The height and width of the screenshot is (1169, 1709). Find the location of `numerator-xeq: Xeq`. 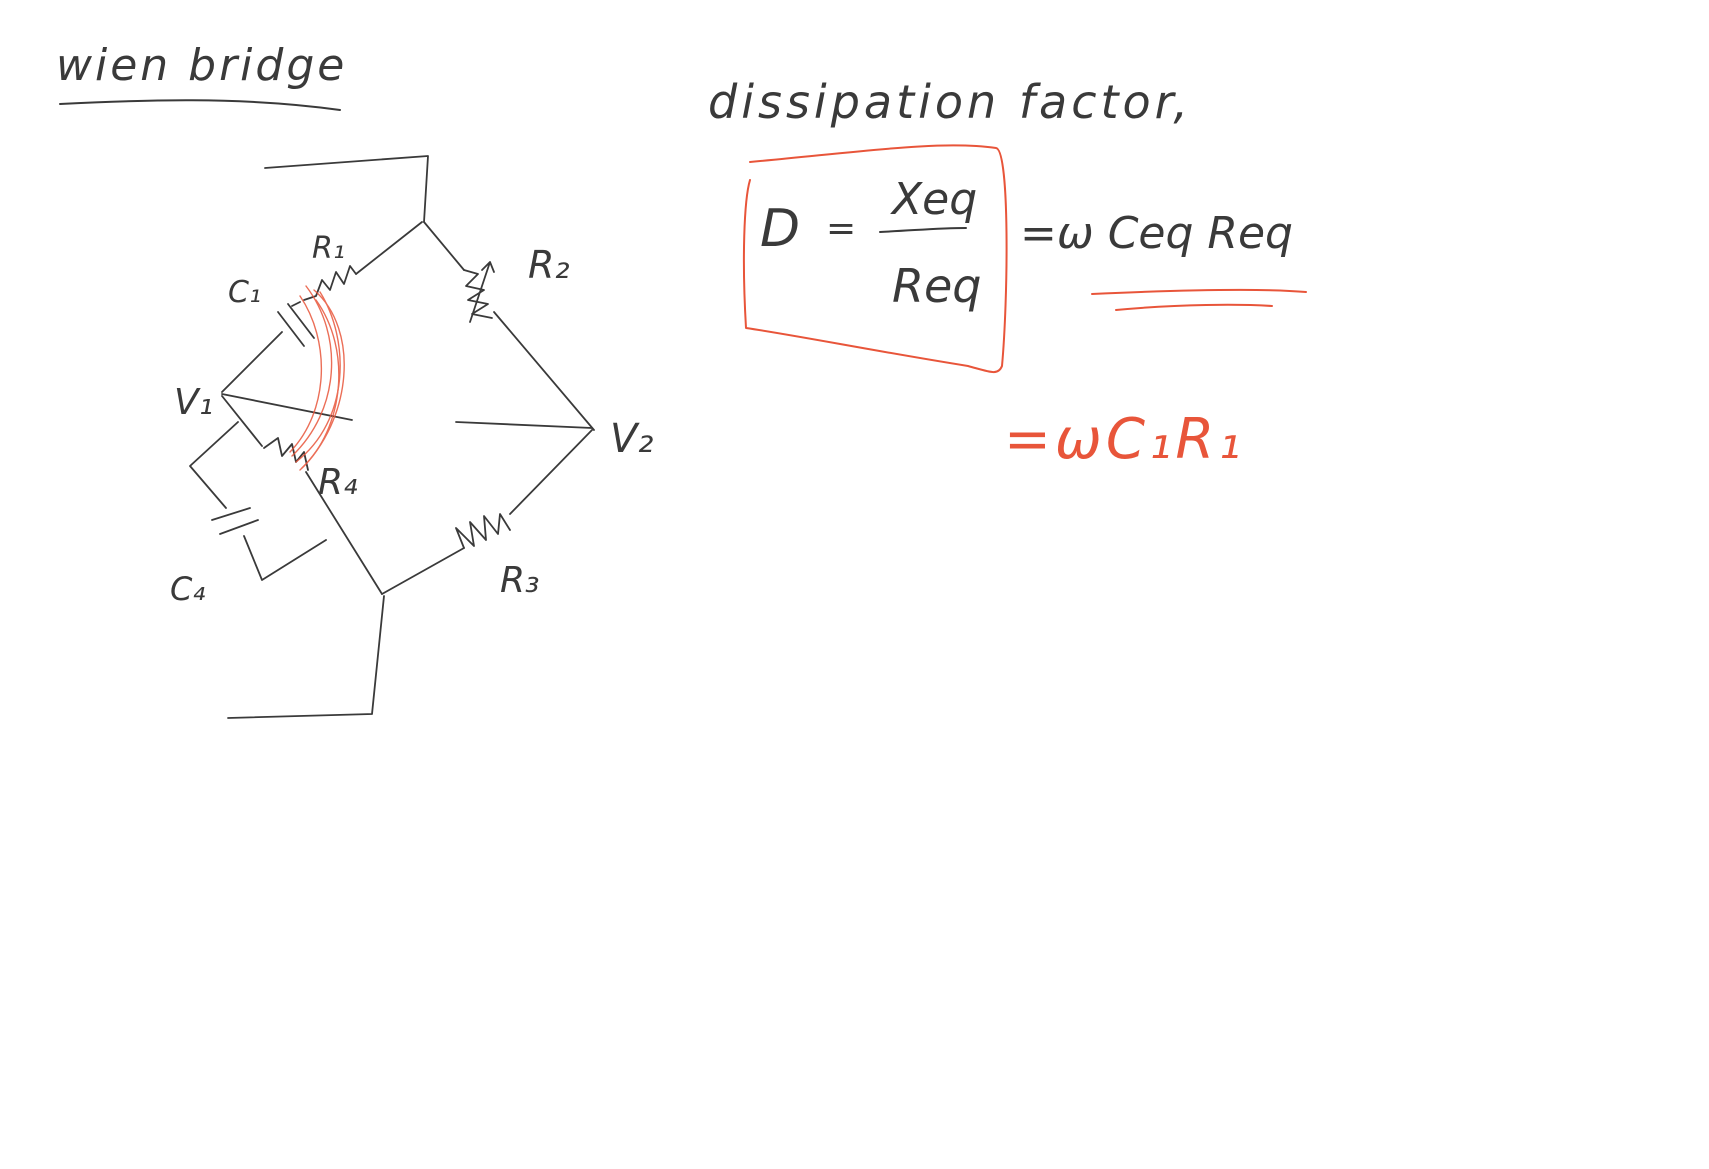

numerator-xeq: Xeq is located at coordinates (933, 199).